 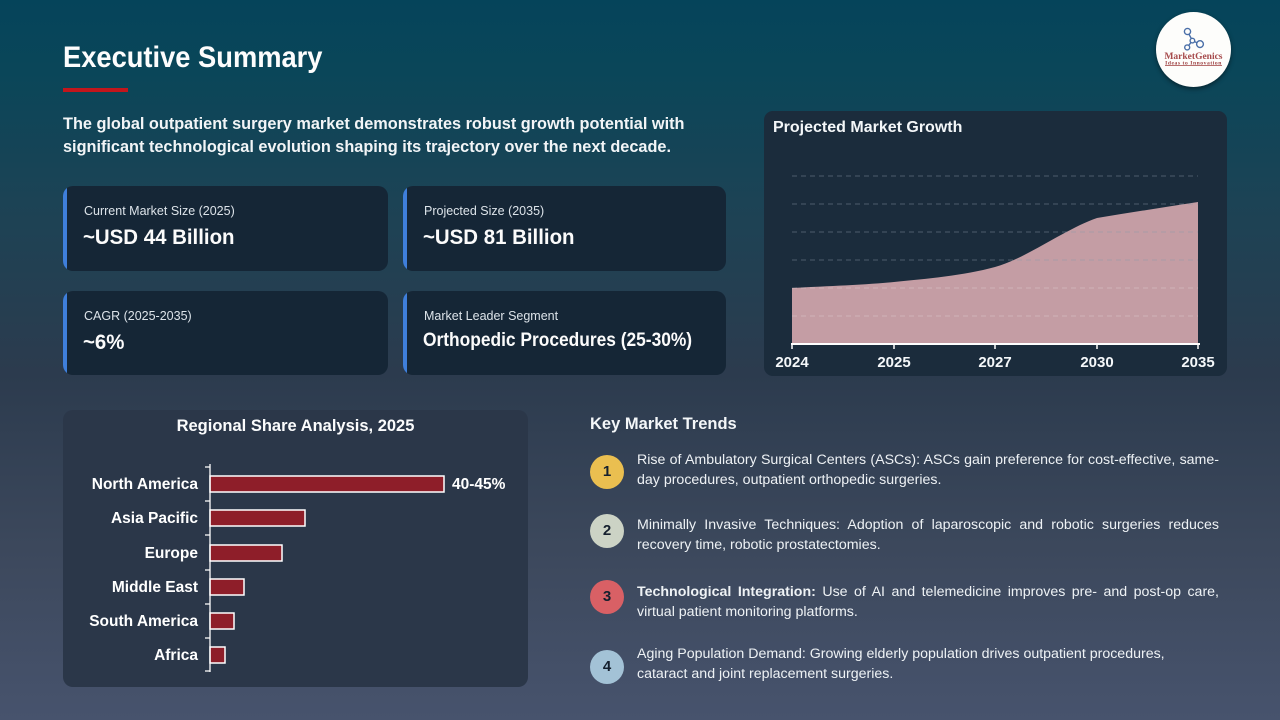 What do you see at coordinates (176, 655) in the screenshot?
I see `svg-text: Africa` at bounding box center [176, 655].